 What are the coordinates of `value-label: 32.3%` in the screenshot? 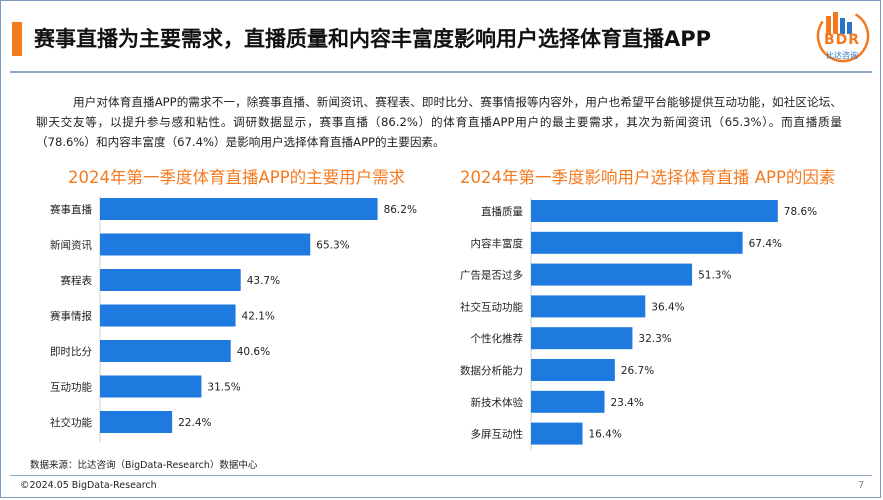 It's located at (654, 339).